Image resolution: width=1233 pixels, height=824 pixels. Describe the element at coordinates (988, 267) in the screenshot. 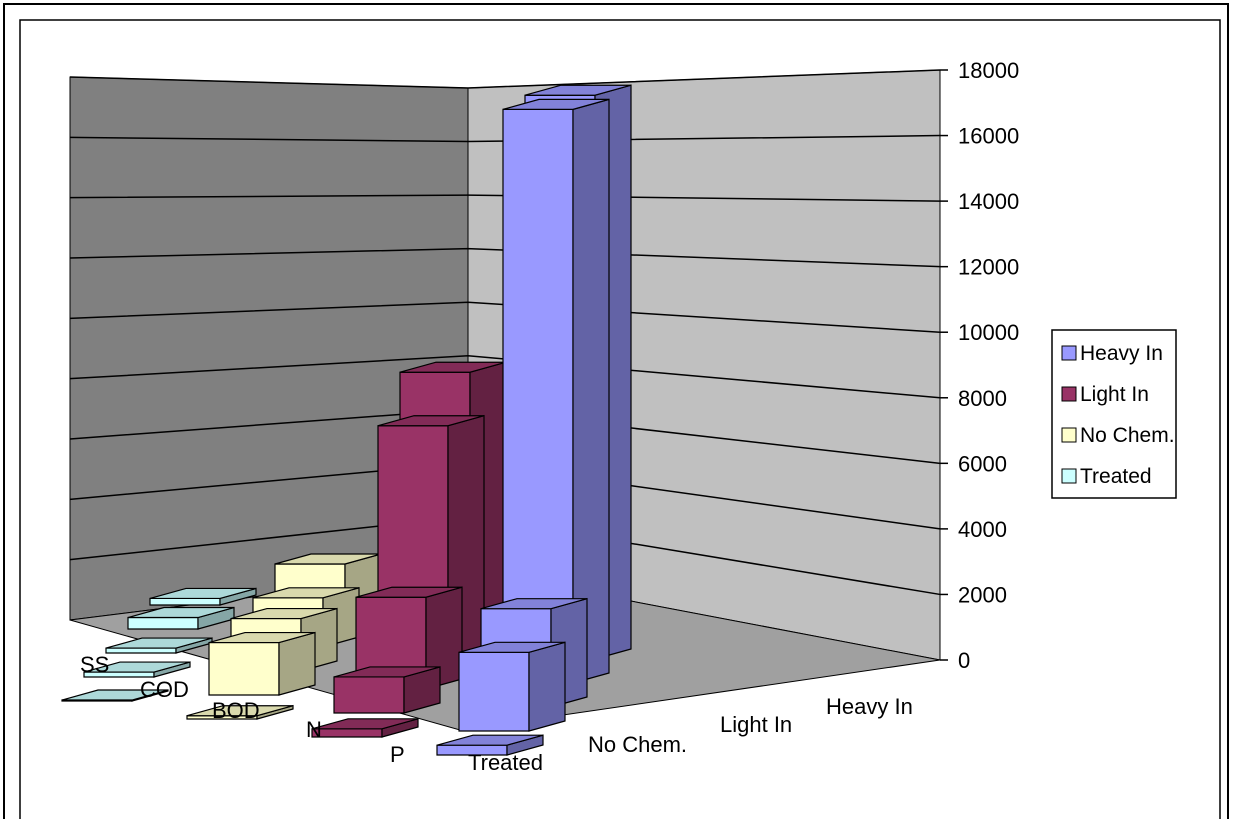

I see `y-tick-label: 12000` at that location.